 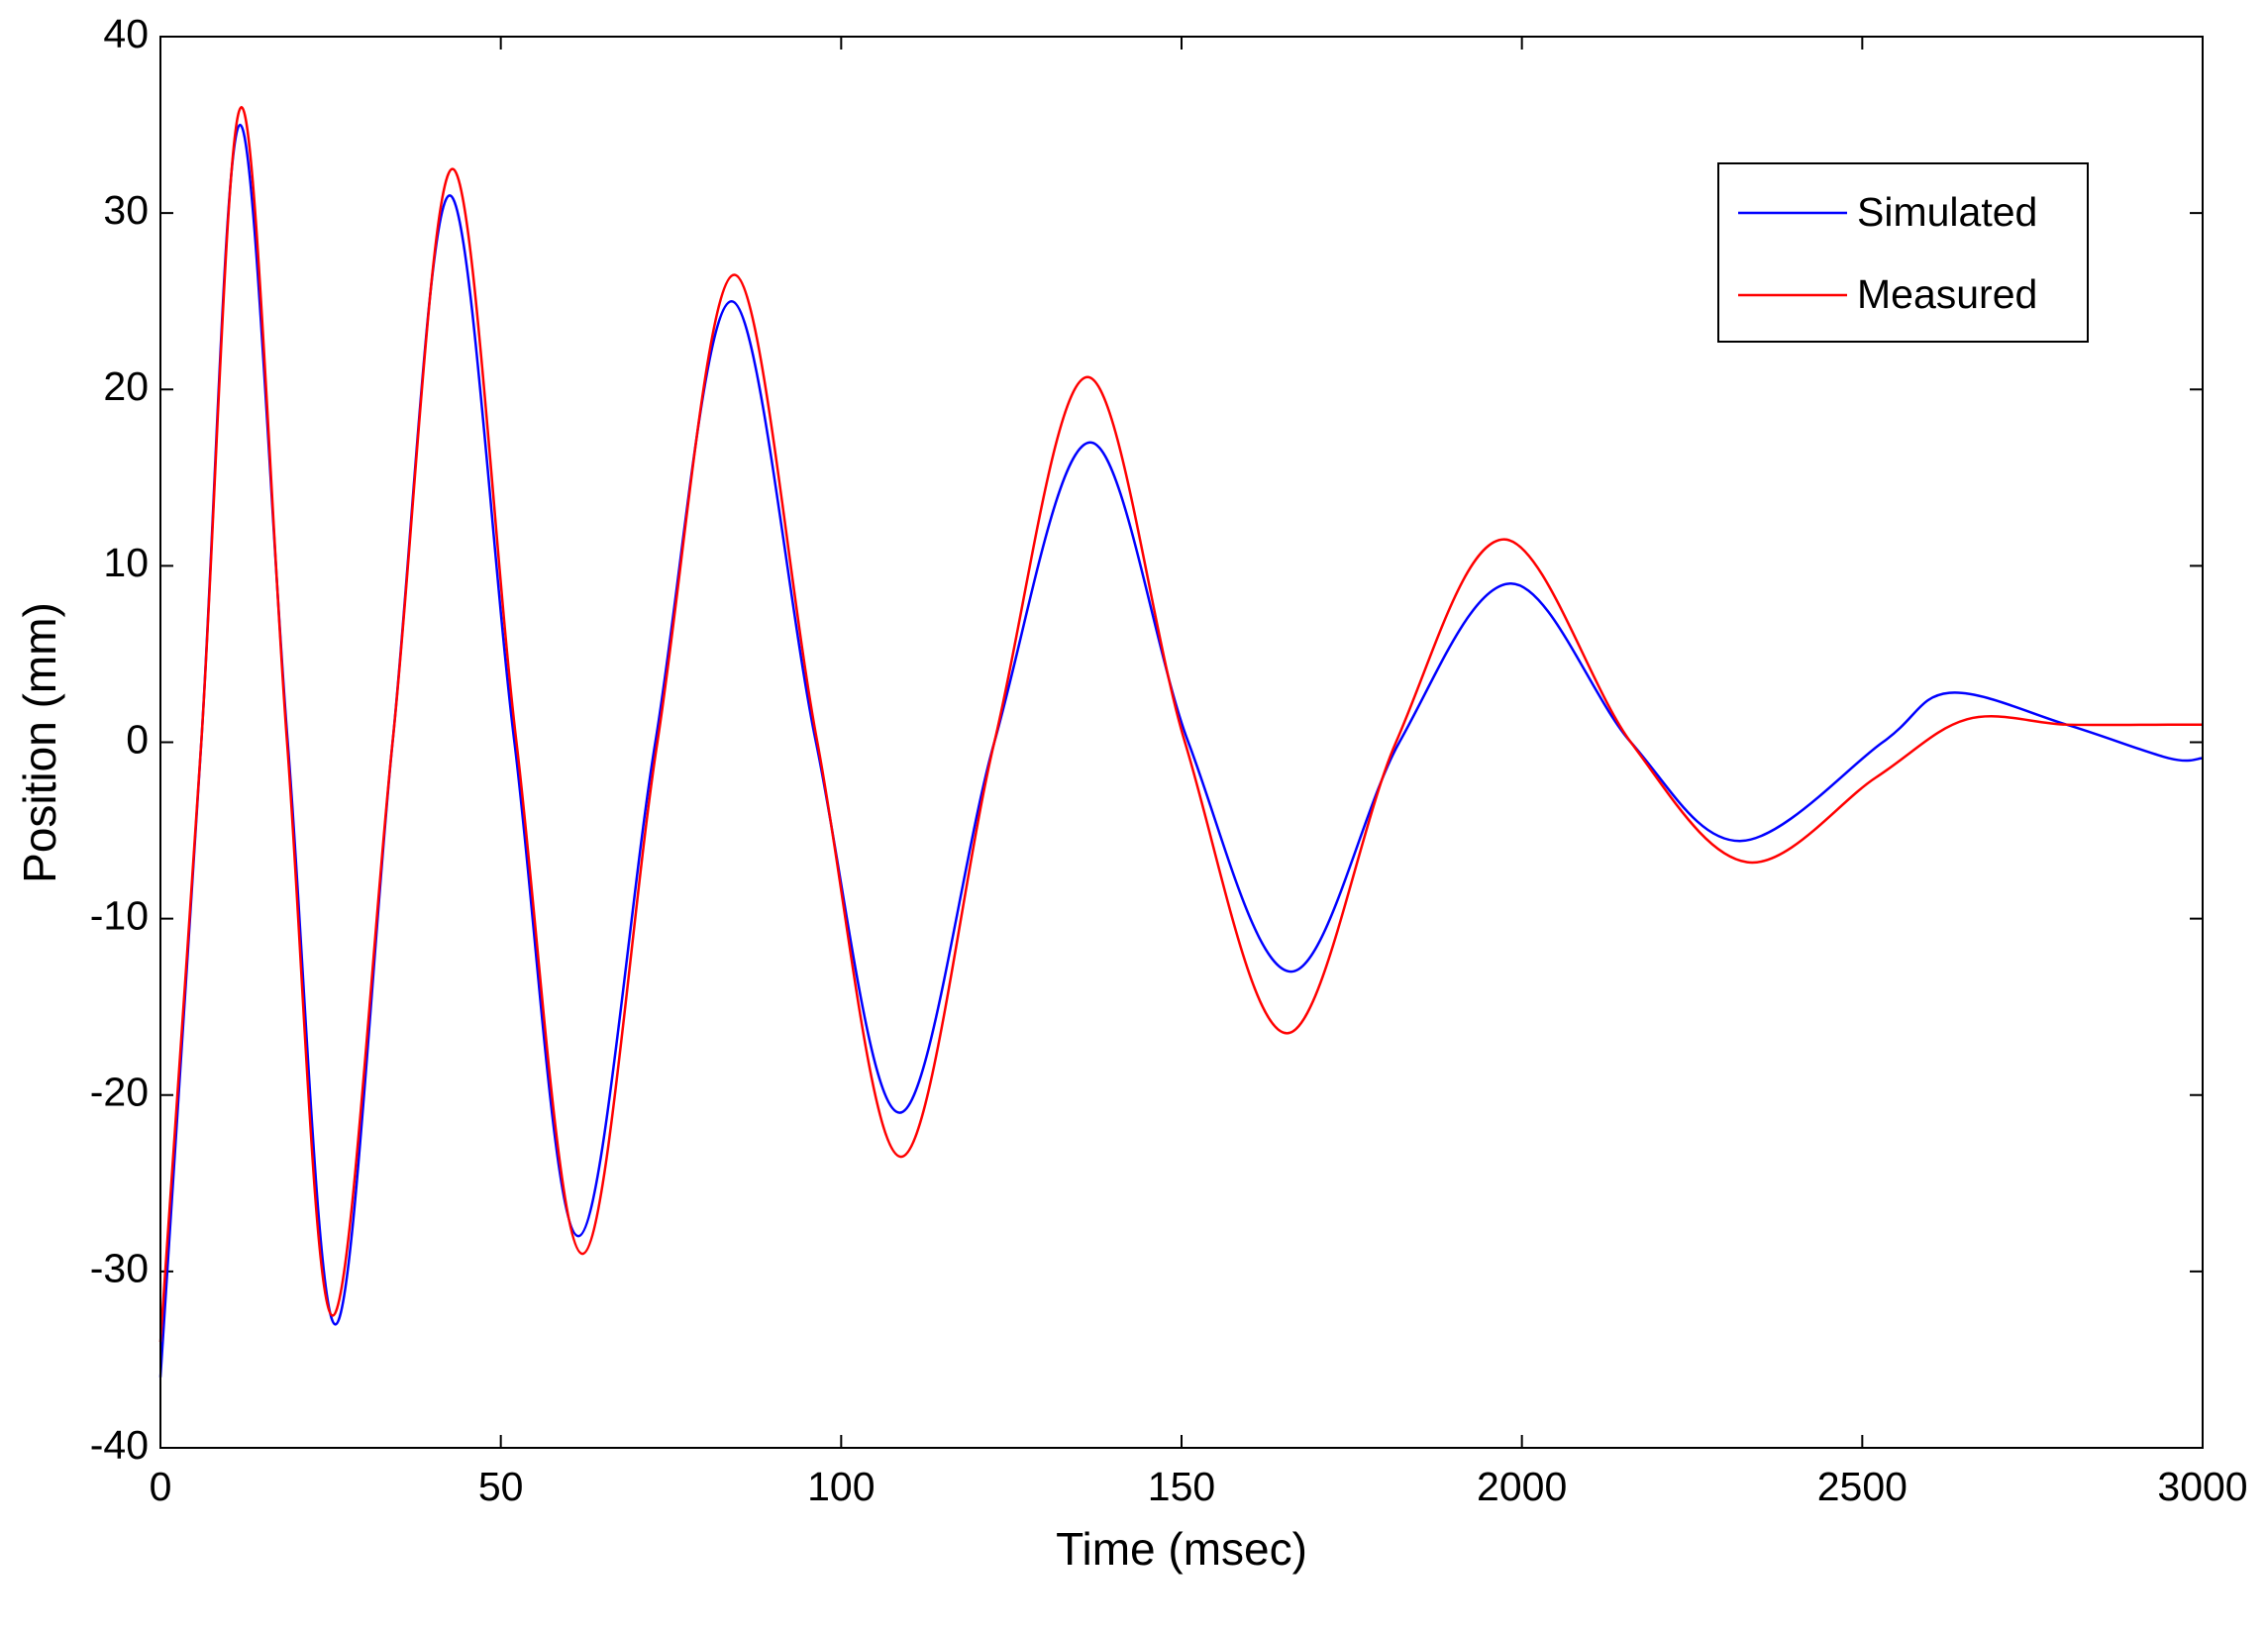 I want to click on y-tick-label: 10, so click(x=126, y=562).